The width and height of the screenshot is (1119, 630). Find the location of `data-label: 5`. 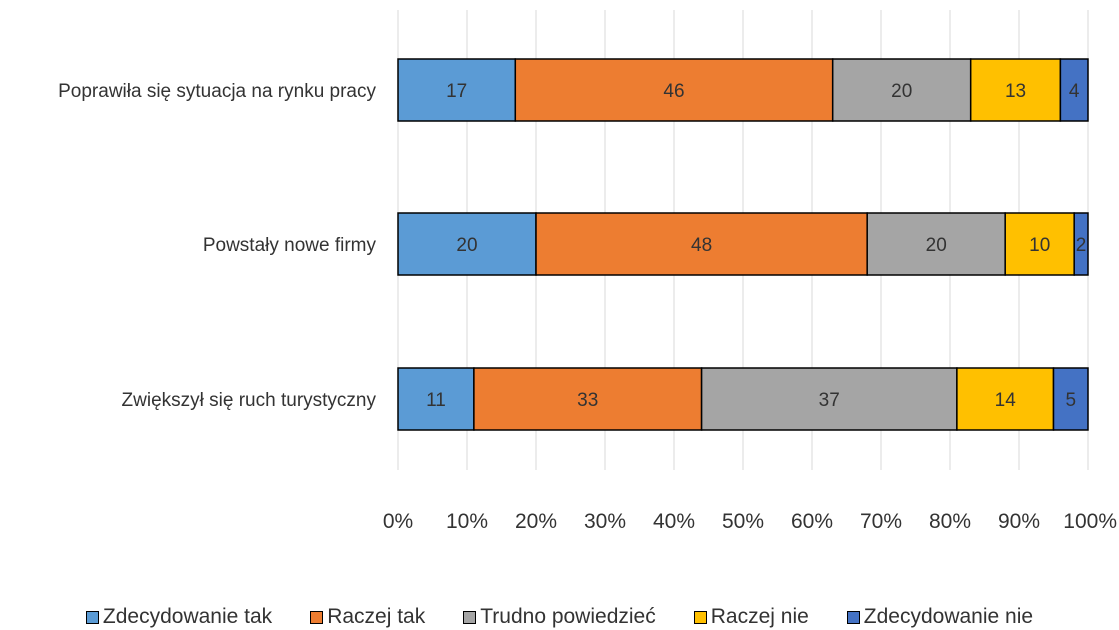

data-label: 5 is located at coordinates (1070, 400).